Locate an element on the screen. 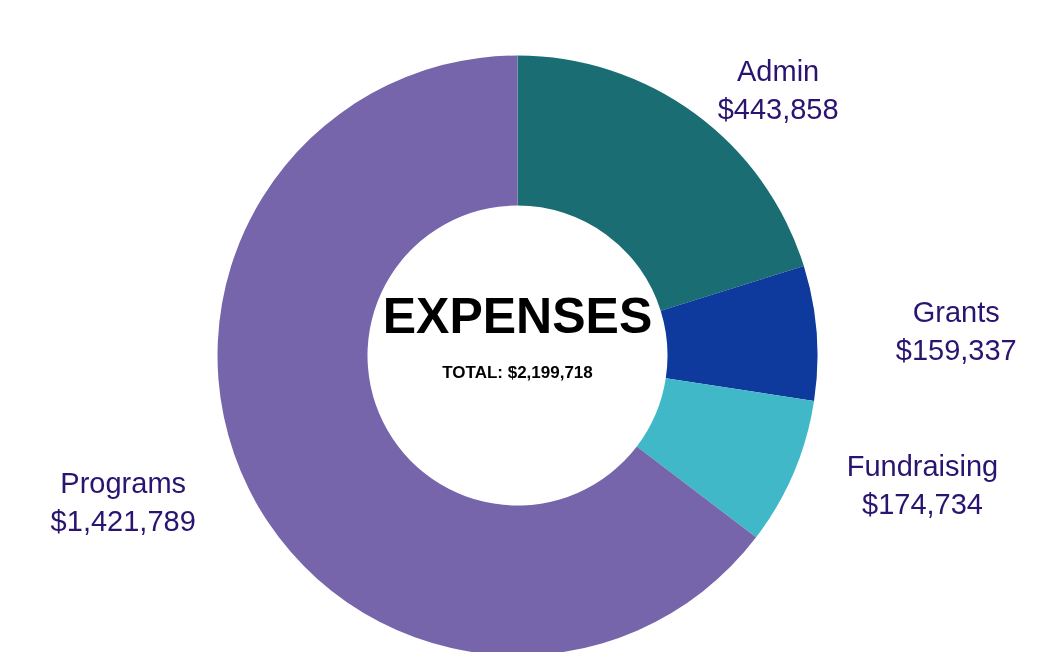 This screenshot has height=652, width=1046. text: TOTAL: $2,199,718 is located at coordinates (517, 372).